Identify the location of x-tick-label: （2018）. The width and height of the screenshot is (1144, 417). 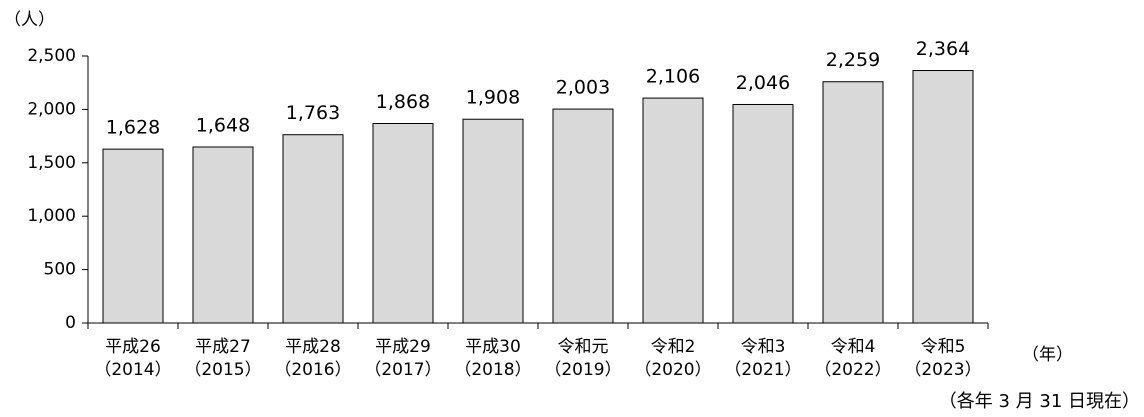
(492, 370).